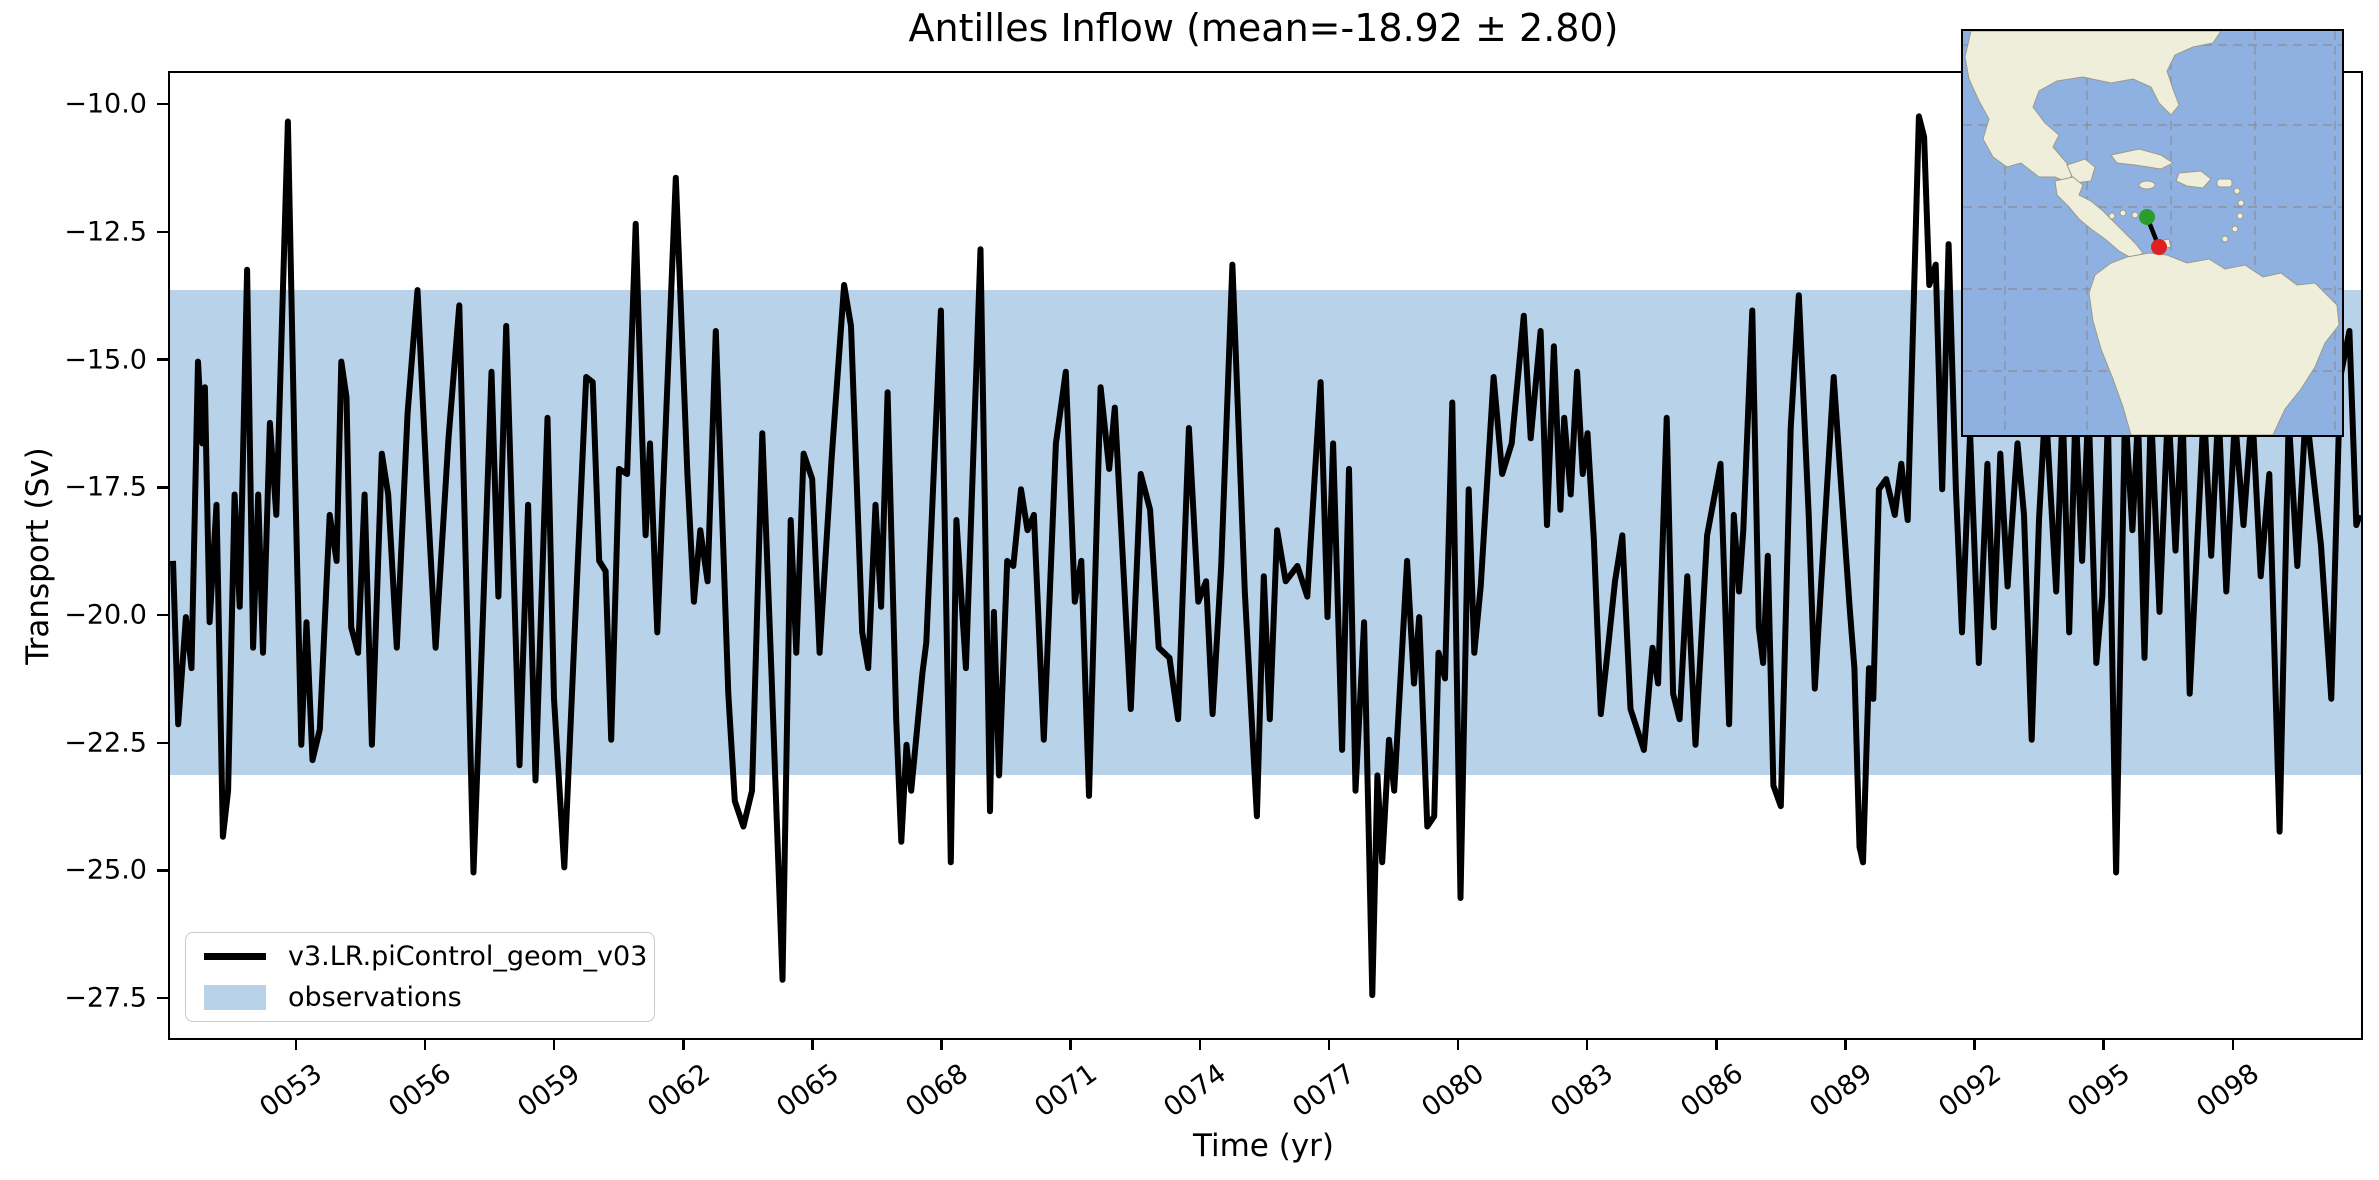 This screenshot has height=1180, width=2379. What do you see at coordinates (2099, 218) in the screenshot?
I see `central-america-landmass` at bounding box center [2099, 218].